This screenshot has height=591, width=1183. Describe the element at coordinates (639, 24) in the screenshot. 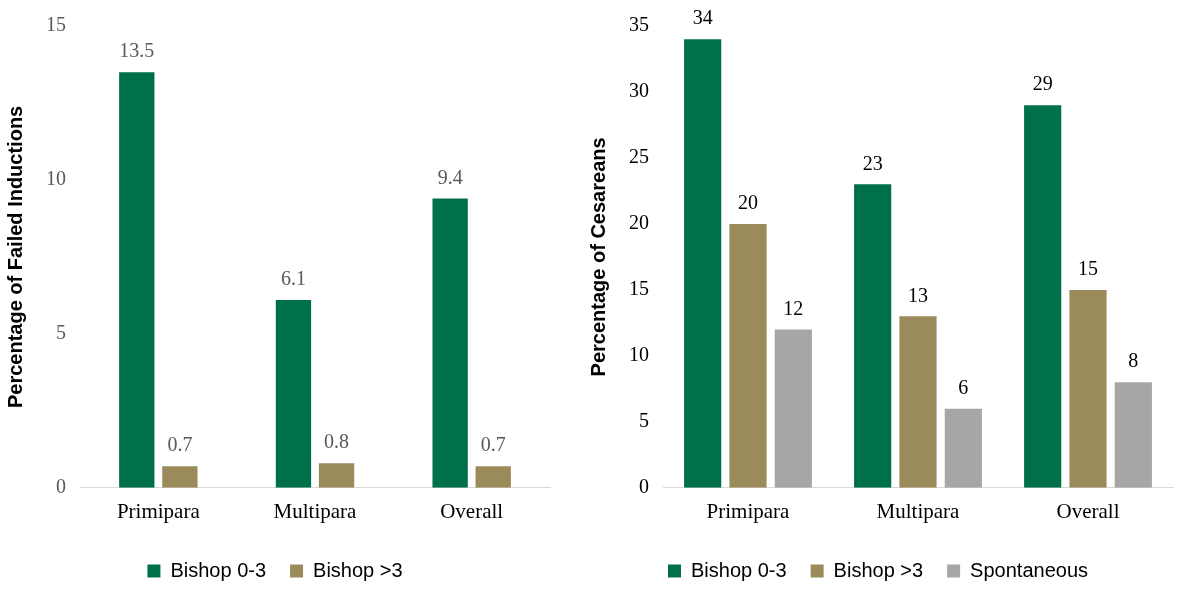

I see `y-tick-label: 35` at that location.